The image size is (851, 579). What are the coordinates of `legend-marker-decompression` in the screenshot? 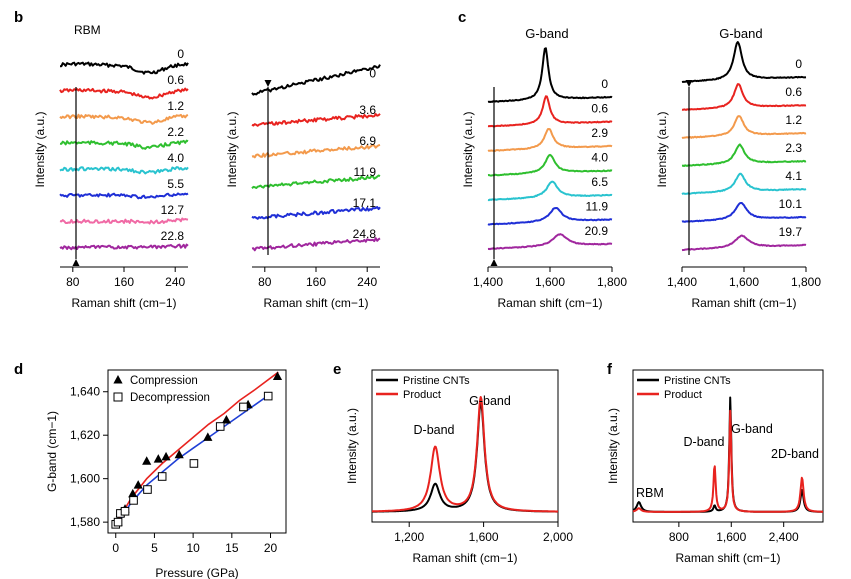 It's located at (118, 397).